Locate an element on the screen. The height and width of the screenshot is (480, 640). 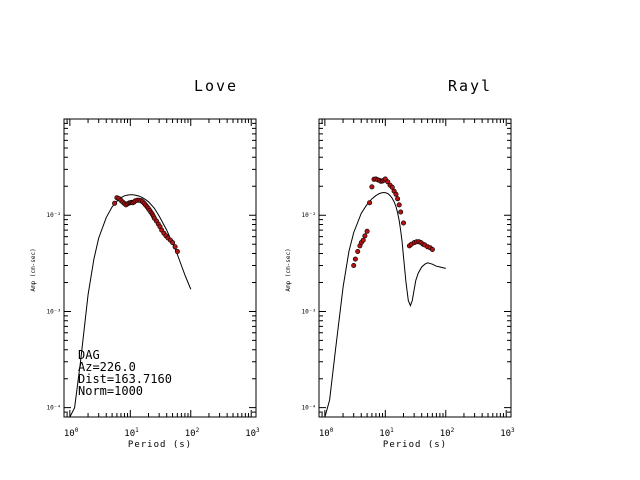
station-azimuth: Az=226.0 is located at coordinates (107, 367).